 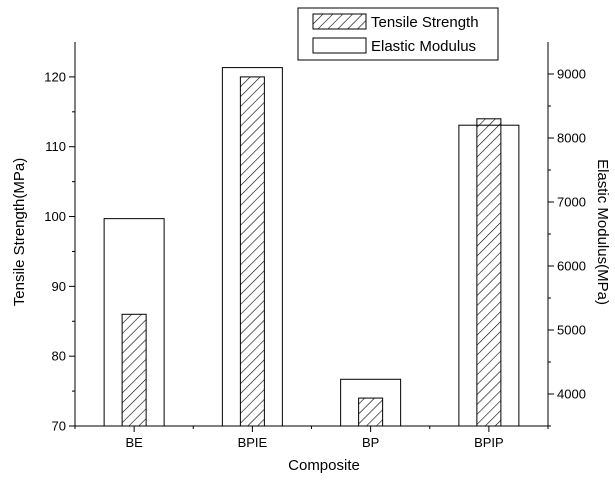 What do you see at coordinates (571, 330) in the screenshot?
I see `right-y-tick-label-5000: 5000` at bounding box center [571, 330].